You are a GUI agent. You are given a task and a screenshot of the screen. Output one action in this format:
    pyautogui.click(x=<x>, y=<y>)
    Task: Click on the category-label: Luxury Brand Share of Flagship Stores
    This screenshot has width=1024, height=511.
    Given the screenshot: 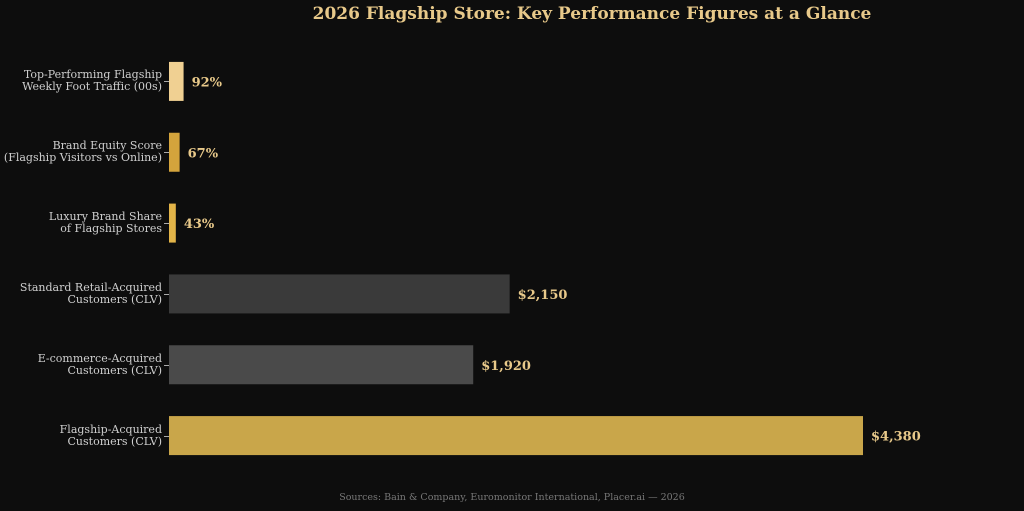 What is the action you would take?
    pyautogui.click(x=105, y=223)
    